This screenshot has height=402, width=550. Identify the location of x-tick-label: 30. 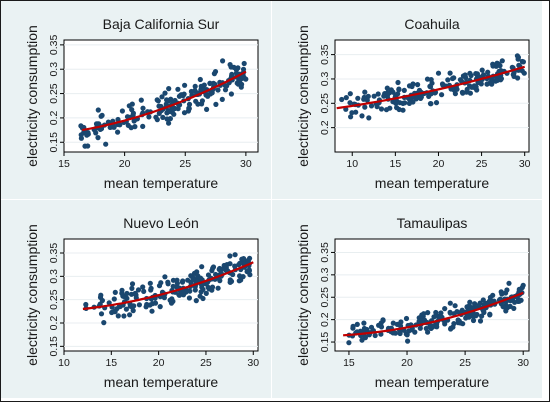
(253, 363).